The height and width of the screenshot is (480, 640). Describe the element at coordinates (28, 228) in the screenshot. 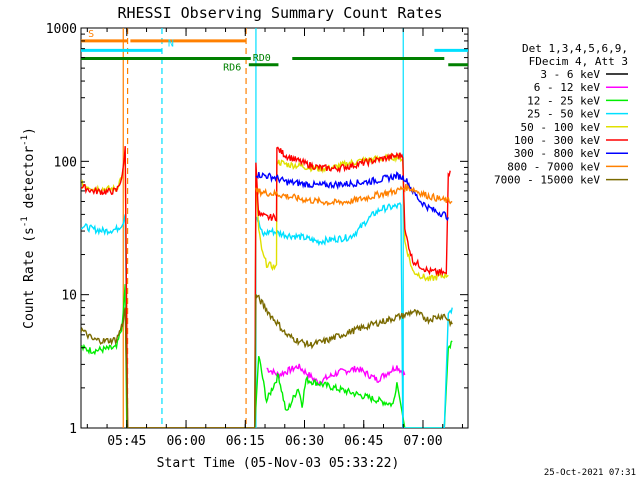

I see `y-axis-label: Count Rate (s-1 detector-1)` at that location.